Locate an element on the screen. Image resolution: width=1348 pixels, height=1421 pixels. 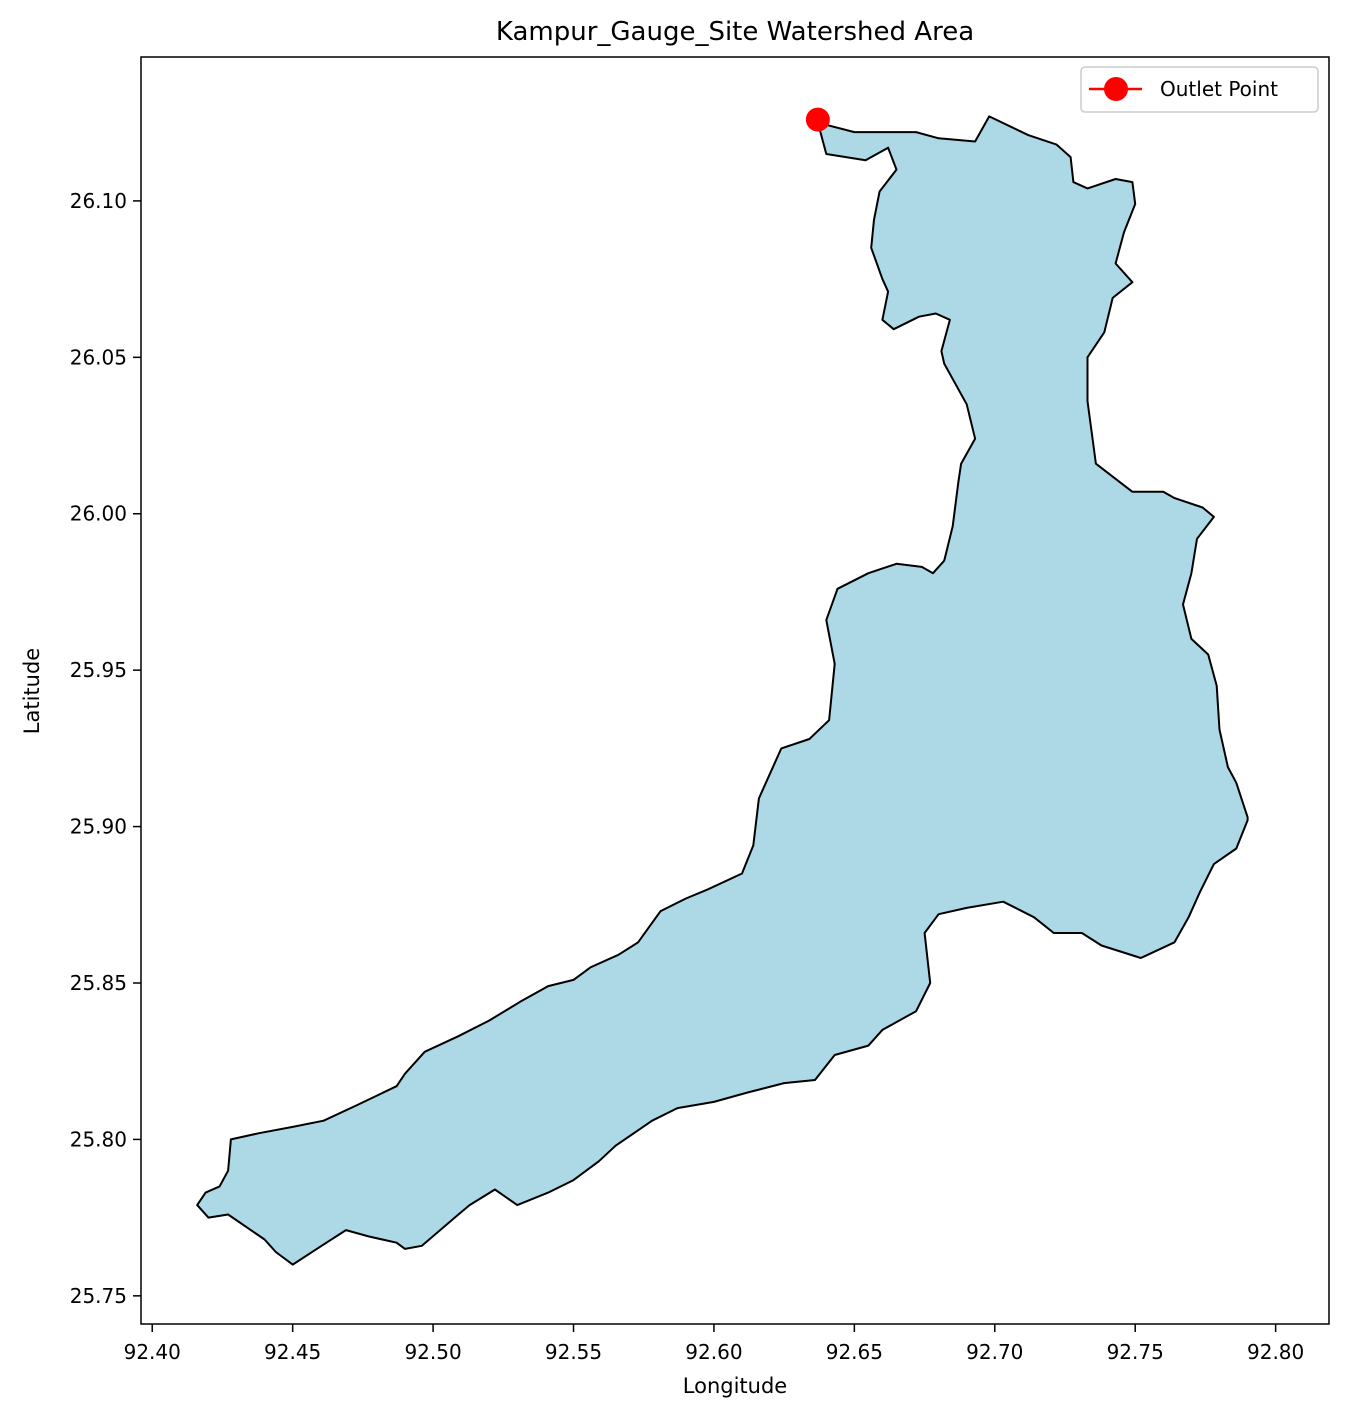
y-tick-label: 25.90 is located at coordinates (98, 827).